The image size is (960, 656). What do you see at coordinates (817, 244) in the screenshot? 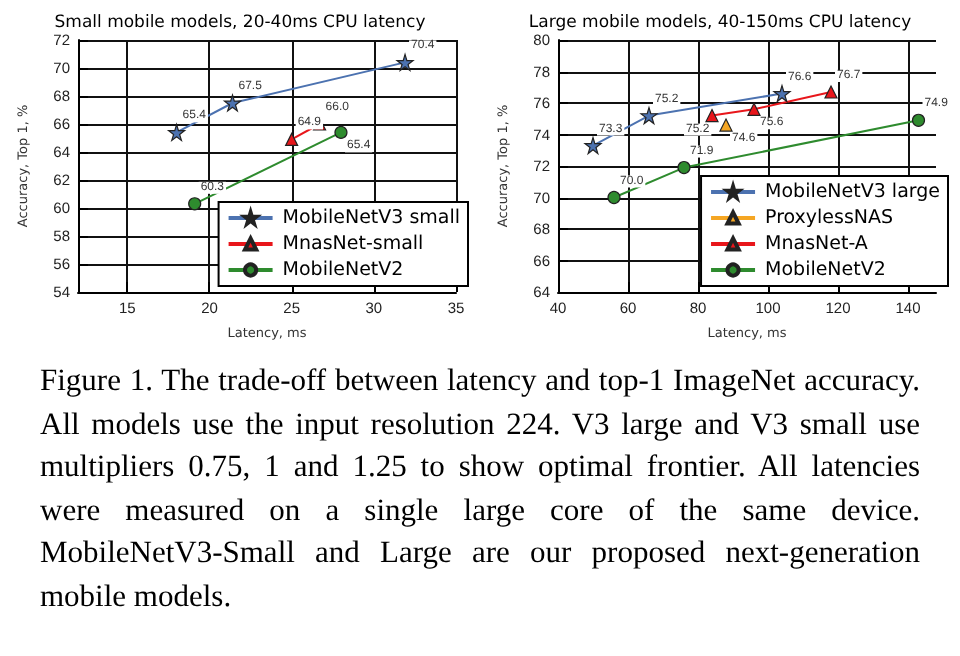
I see `legend-label: MnasNet-A` at bounding box center [817, 244].